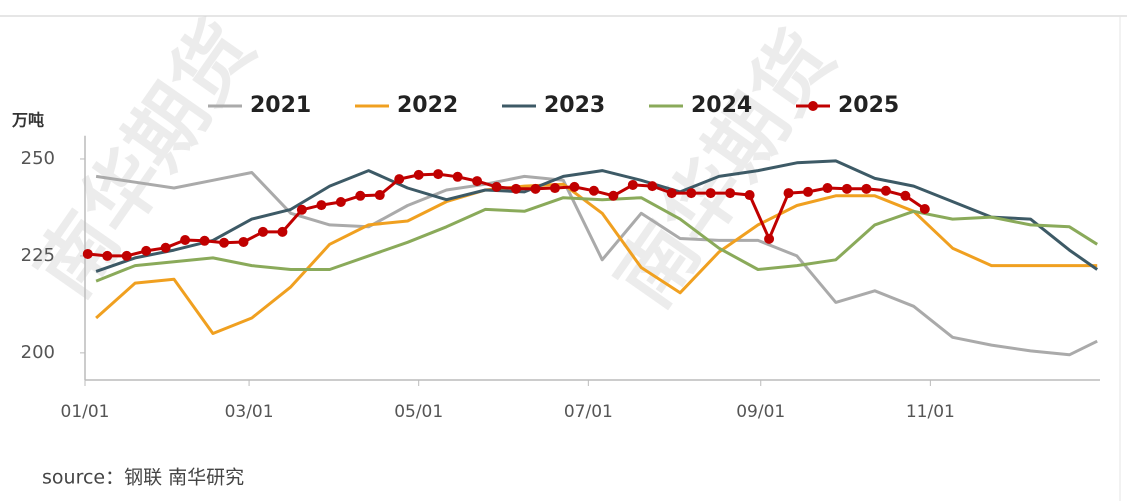 Image resolution: width=1127 pixels, height=501 pixels. What do you see at coordinates (427, 105) in the screenshot?
I see `legend-label: 2022` at bounding box center [427, 105].